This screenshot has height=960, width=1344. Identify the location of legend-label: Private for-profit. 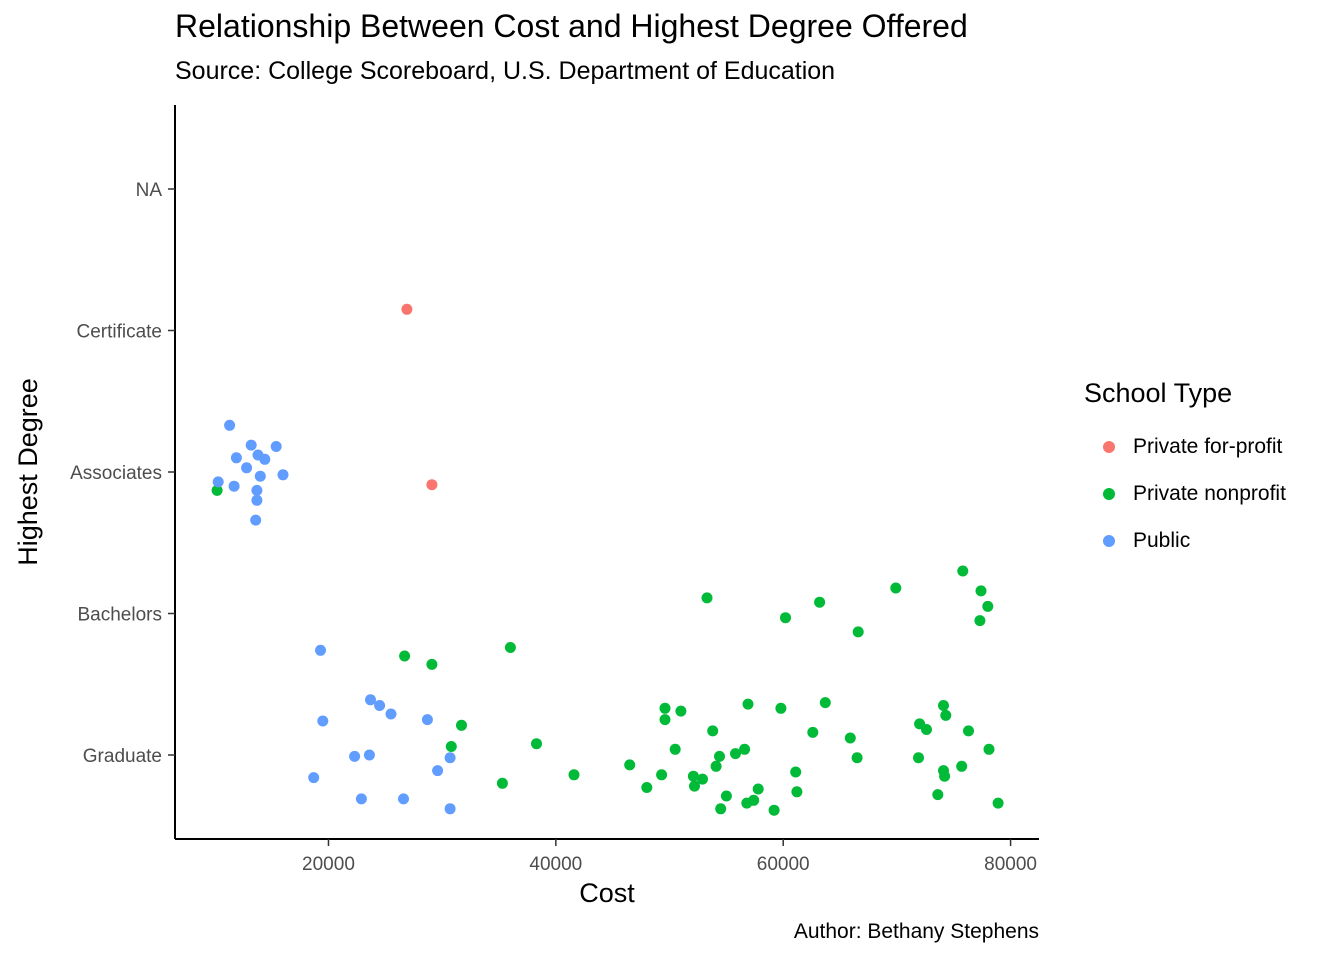
(1208, 446).